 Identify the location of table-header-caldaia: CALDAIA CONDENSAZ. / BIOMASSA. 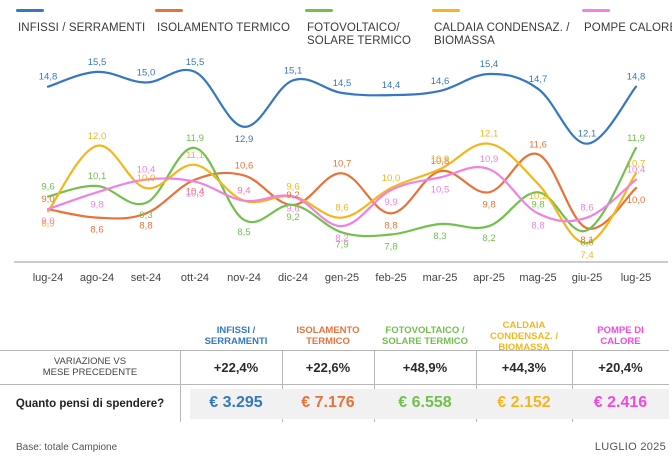
(524, 336).